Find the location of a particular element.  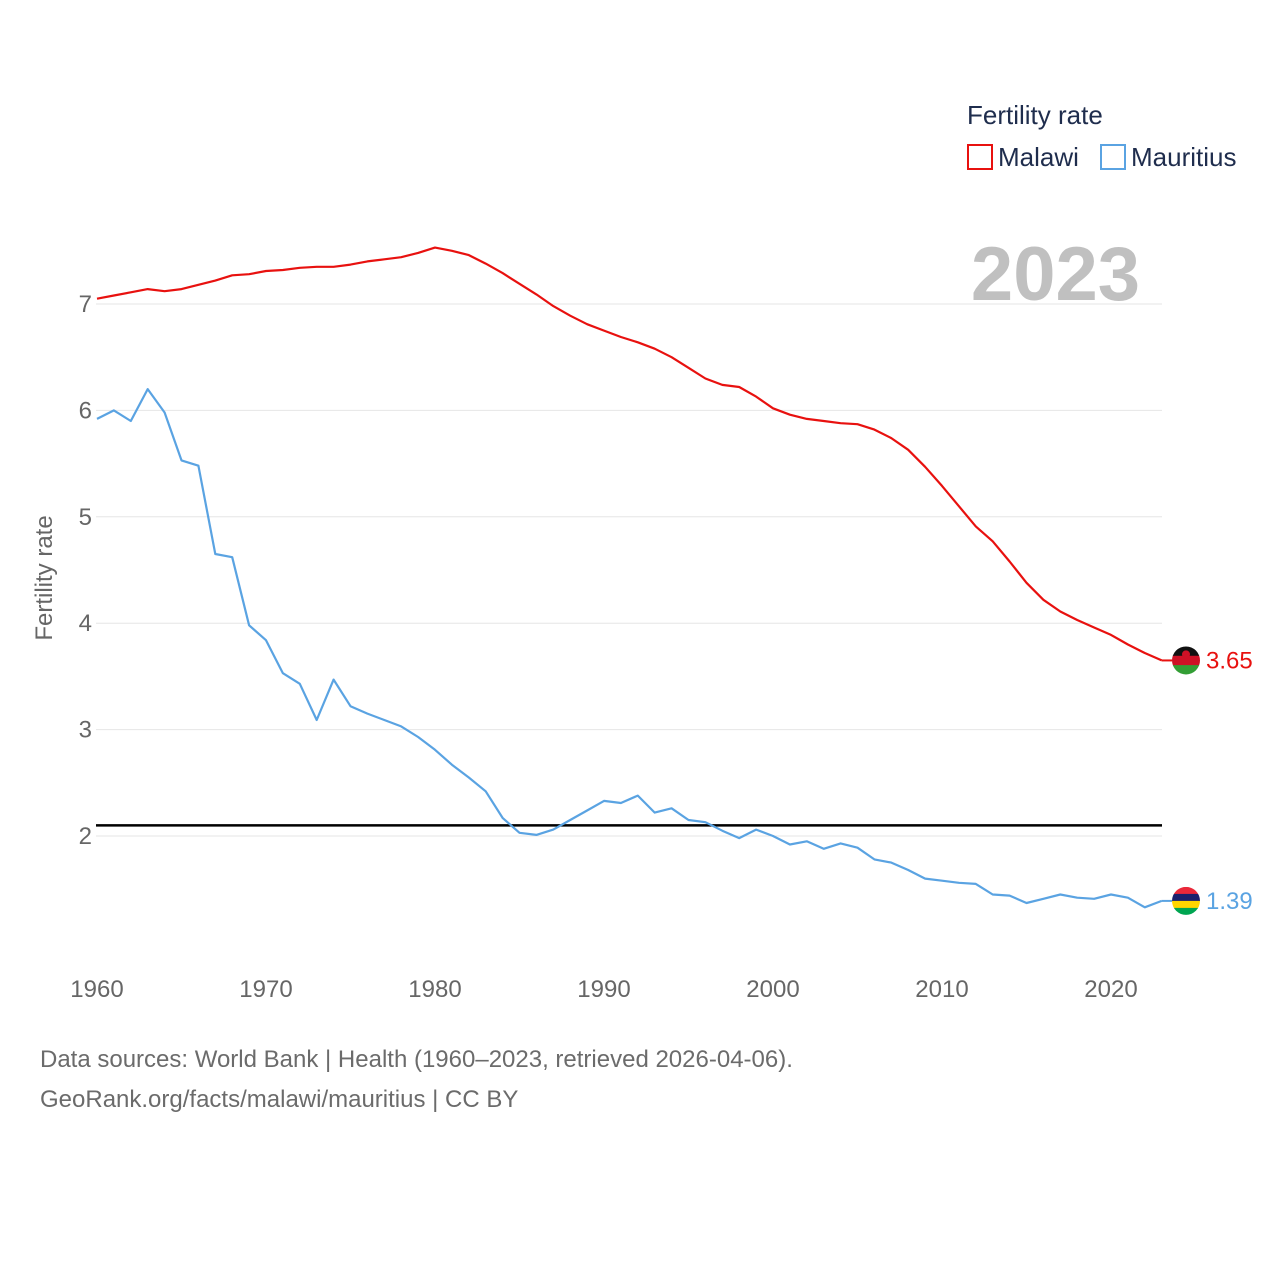

legend-label-malawi: Malawi is located at coordinates (1038, 157).